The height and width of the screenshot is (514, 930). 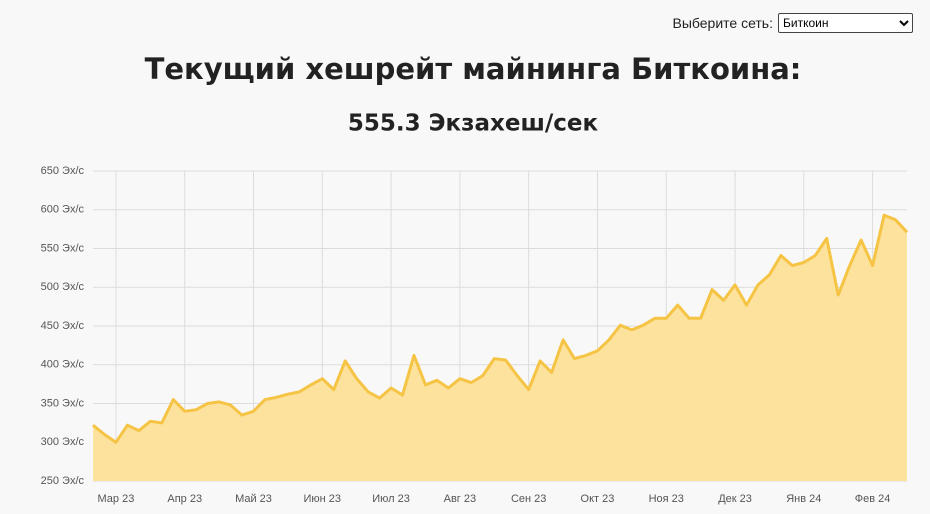 I want to click on y-tick-label: 300 Эх/с, so click(x=63, y=442).